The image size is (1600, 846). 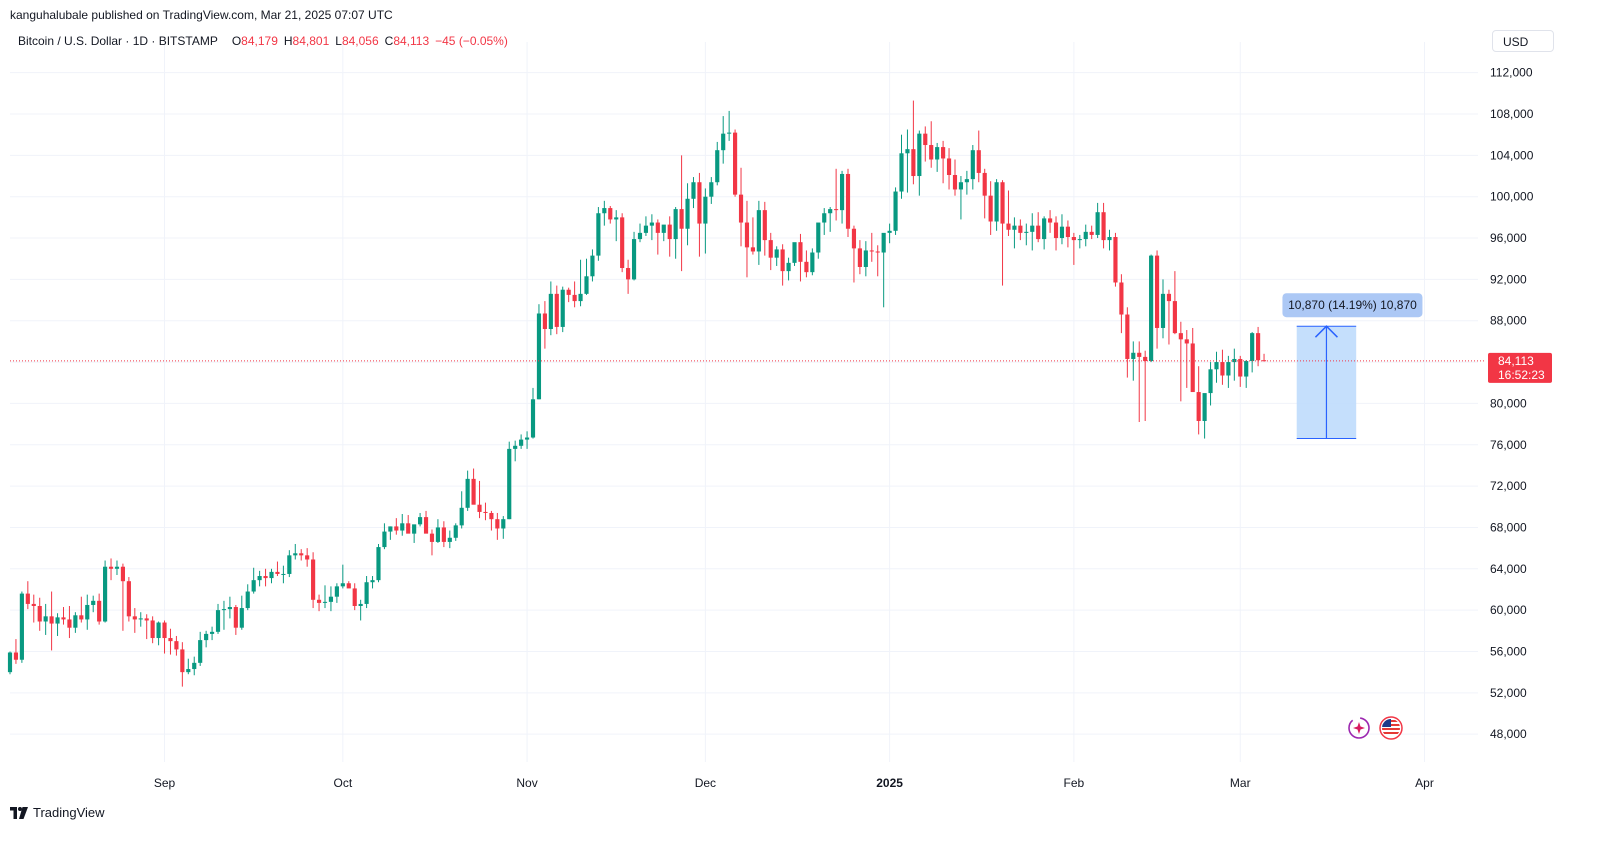 I want to click on time-axis: Sep Oct Nov Dec 2025 Feb Mar Apr, so click(x=794, y=783).